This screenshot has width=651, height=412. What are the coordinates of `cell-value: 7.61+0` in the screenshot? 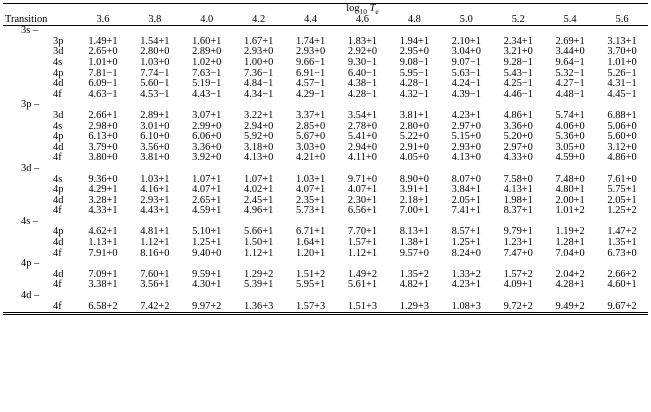 It's located at (622, 179).